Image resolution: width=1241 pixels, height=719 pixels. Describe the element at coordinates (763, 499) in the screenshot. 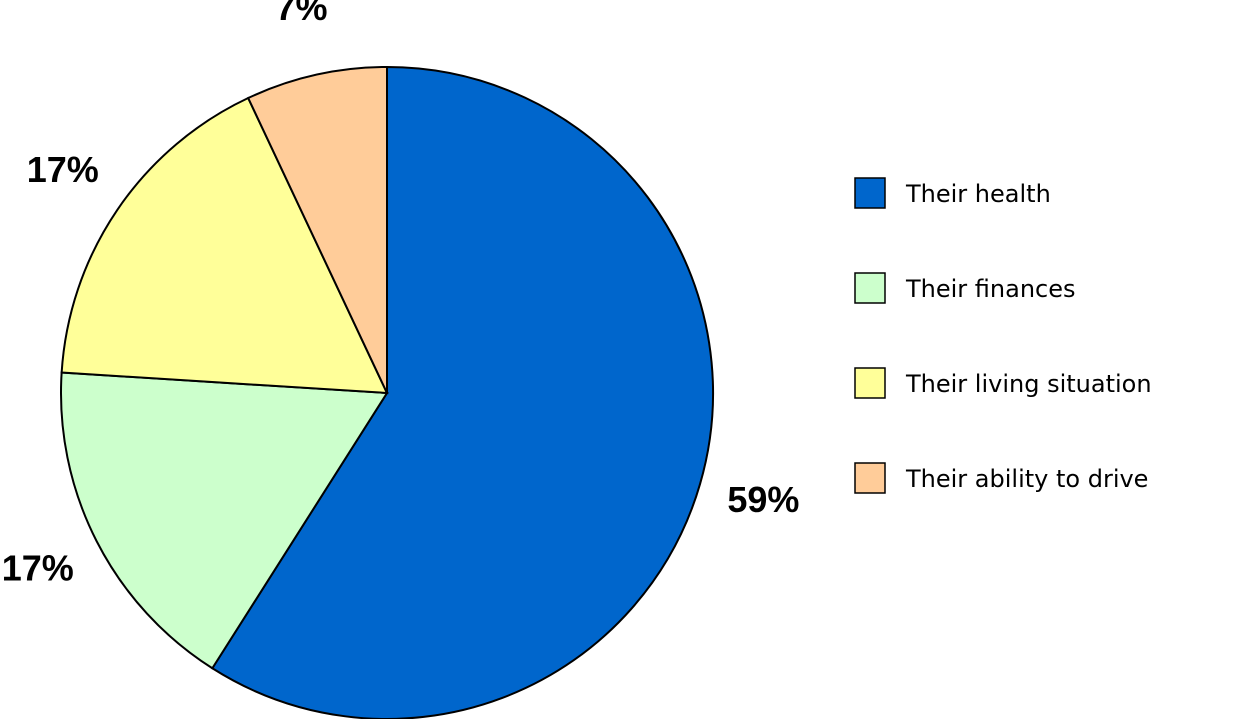

I see `data-label: 59%` at that location.